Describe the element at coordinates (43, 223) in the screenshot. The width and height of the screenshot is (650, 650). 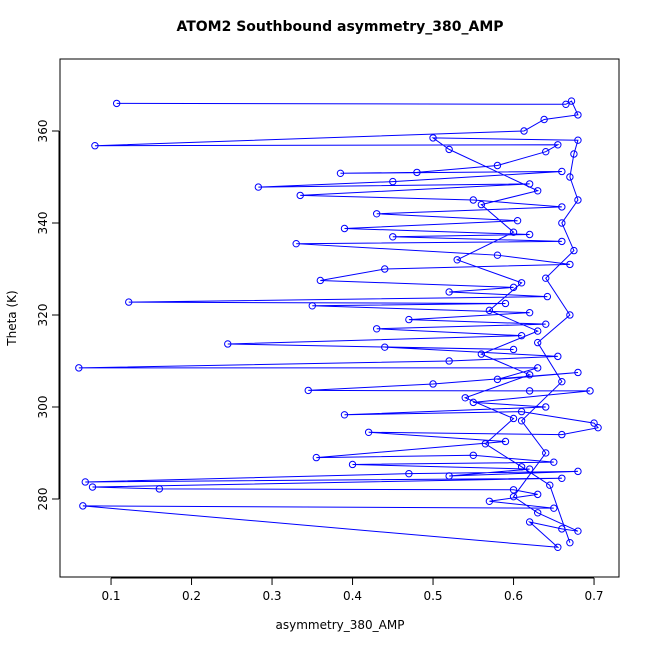
I see `y-tick-label: 340` at that location.